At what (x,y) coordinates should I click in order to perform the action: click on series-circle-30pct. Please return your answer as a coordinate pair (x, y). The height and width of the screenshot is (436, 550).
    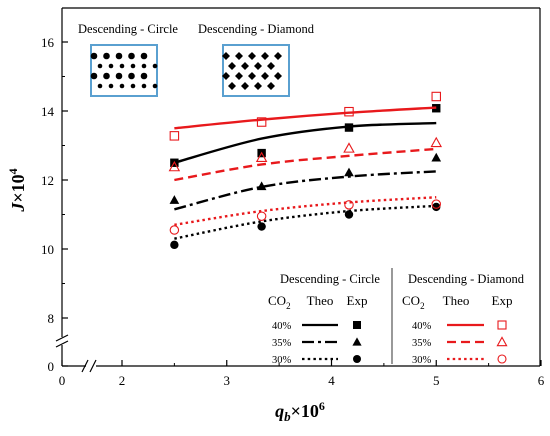
    Looking at the image, I should click on (305, 226).